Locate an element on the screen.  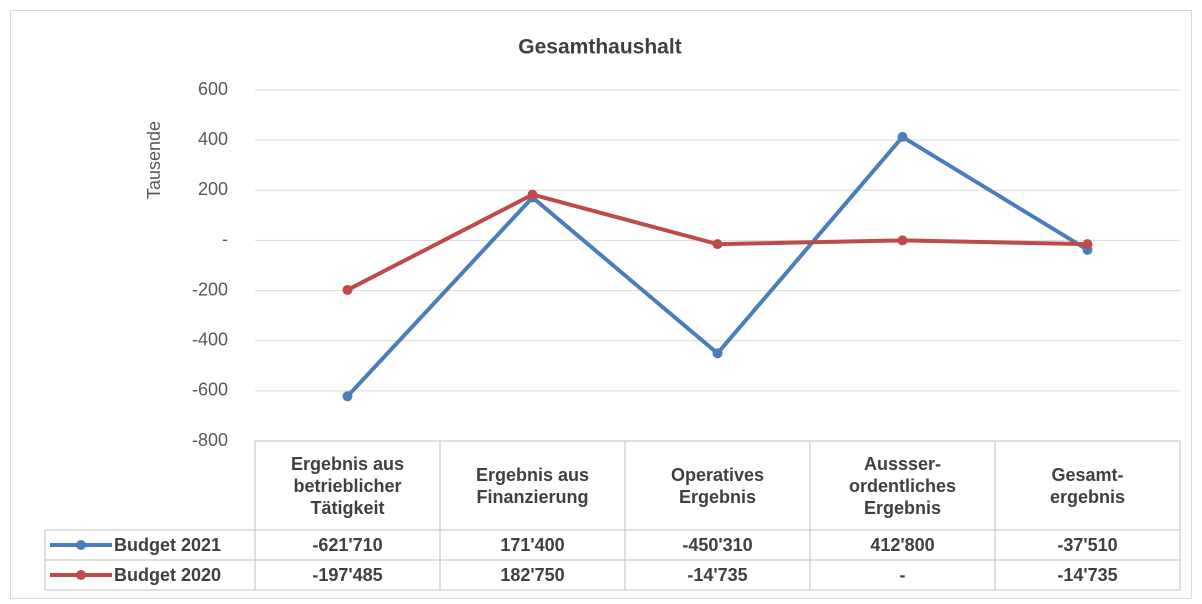
table-value: - is located at coordinates (902, 575).